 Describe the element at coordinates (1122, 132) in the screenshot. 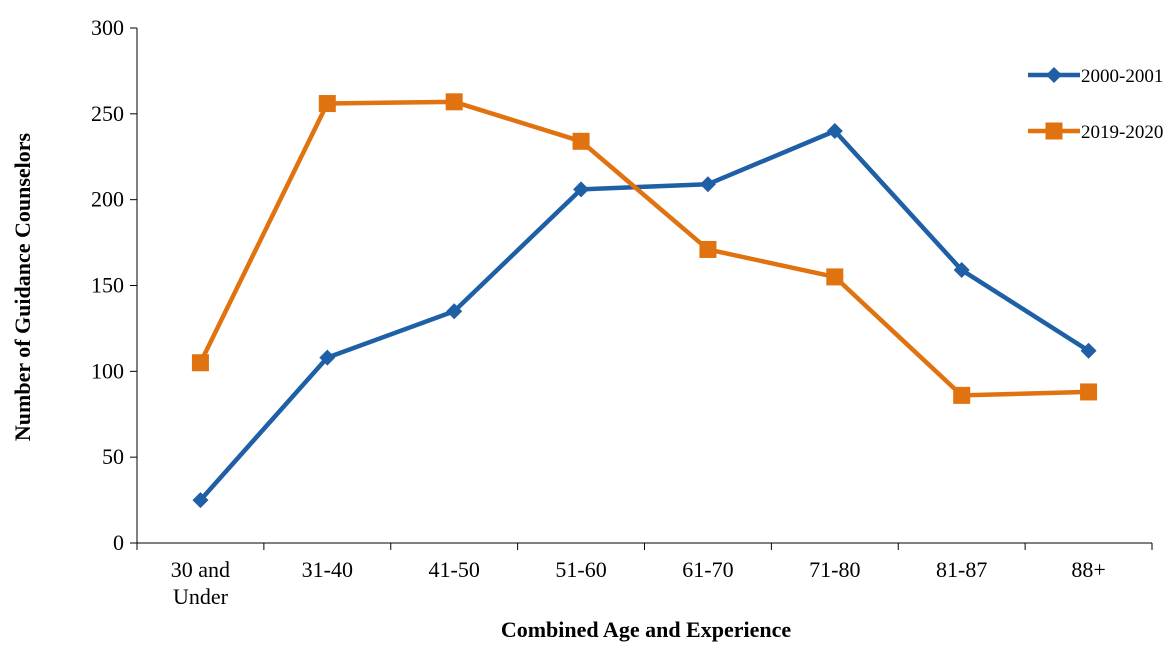

I see `legend-label: 2019-2020` at that location.